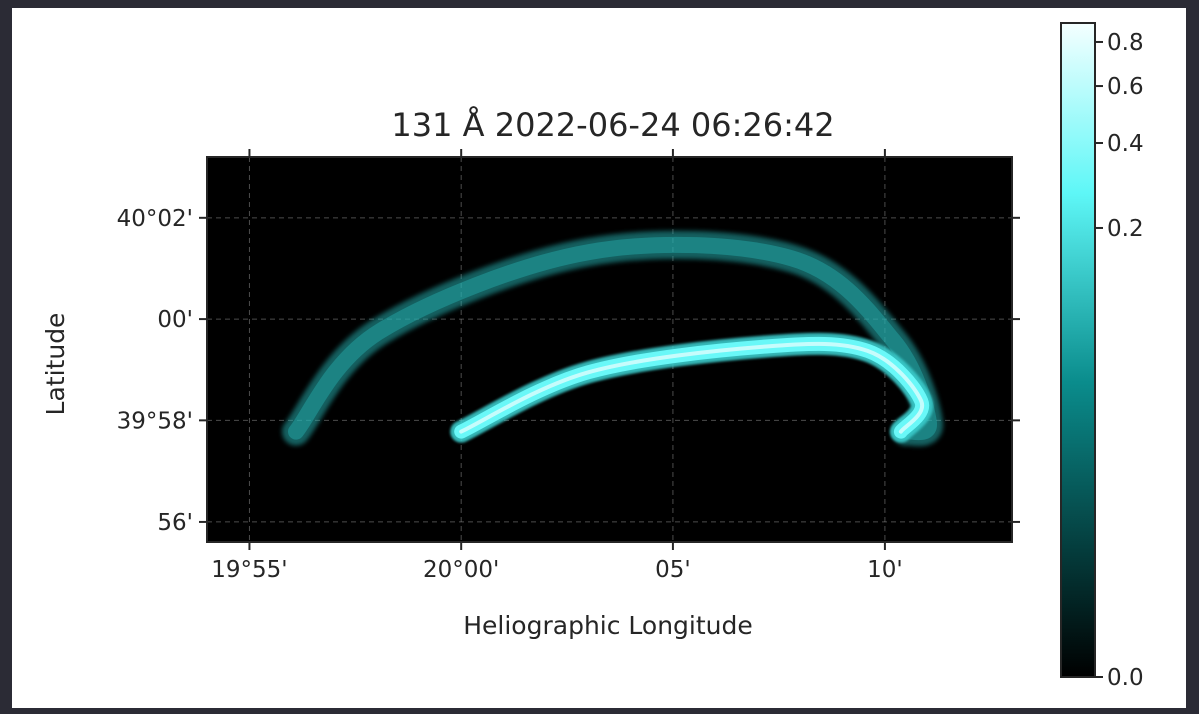 This screenshot has width=1199, height=714. Describe the element at coordinates (461, 570) in the screenshot. I see `x-tick-label: 20°00'` at that location.